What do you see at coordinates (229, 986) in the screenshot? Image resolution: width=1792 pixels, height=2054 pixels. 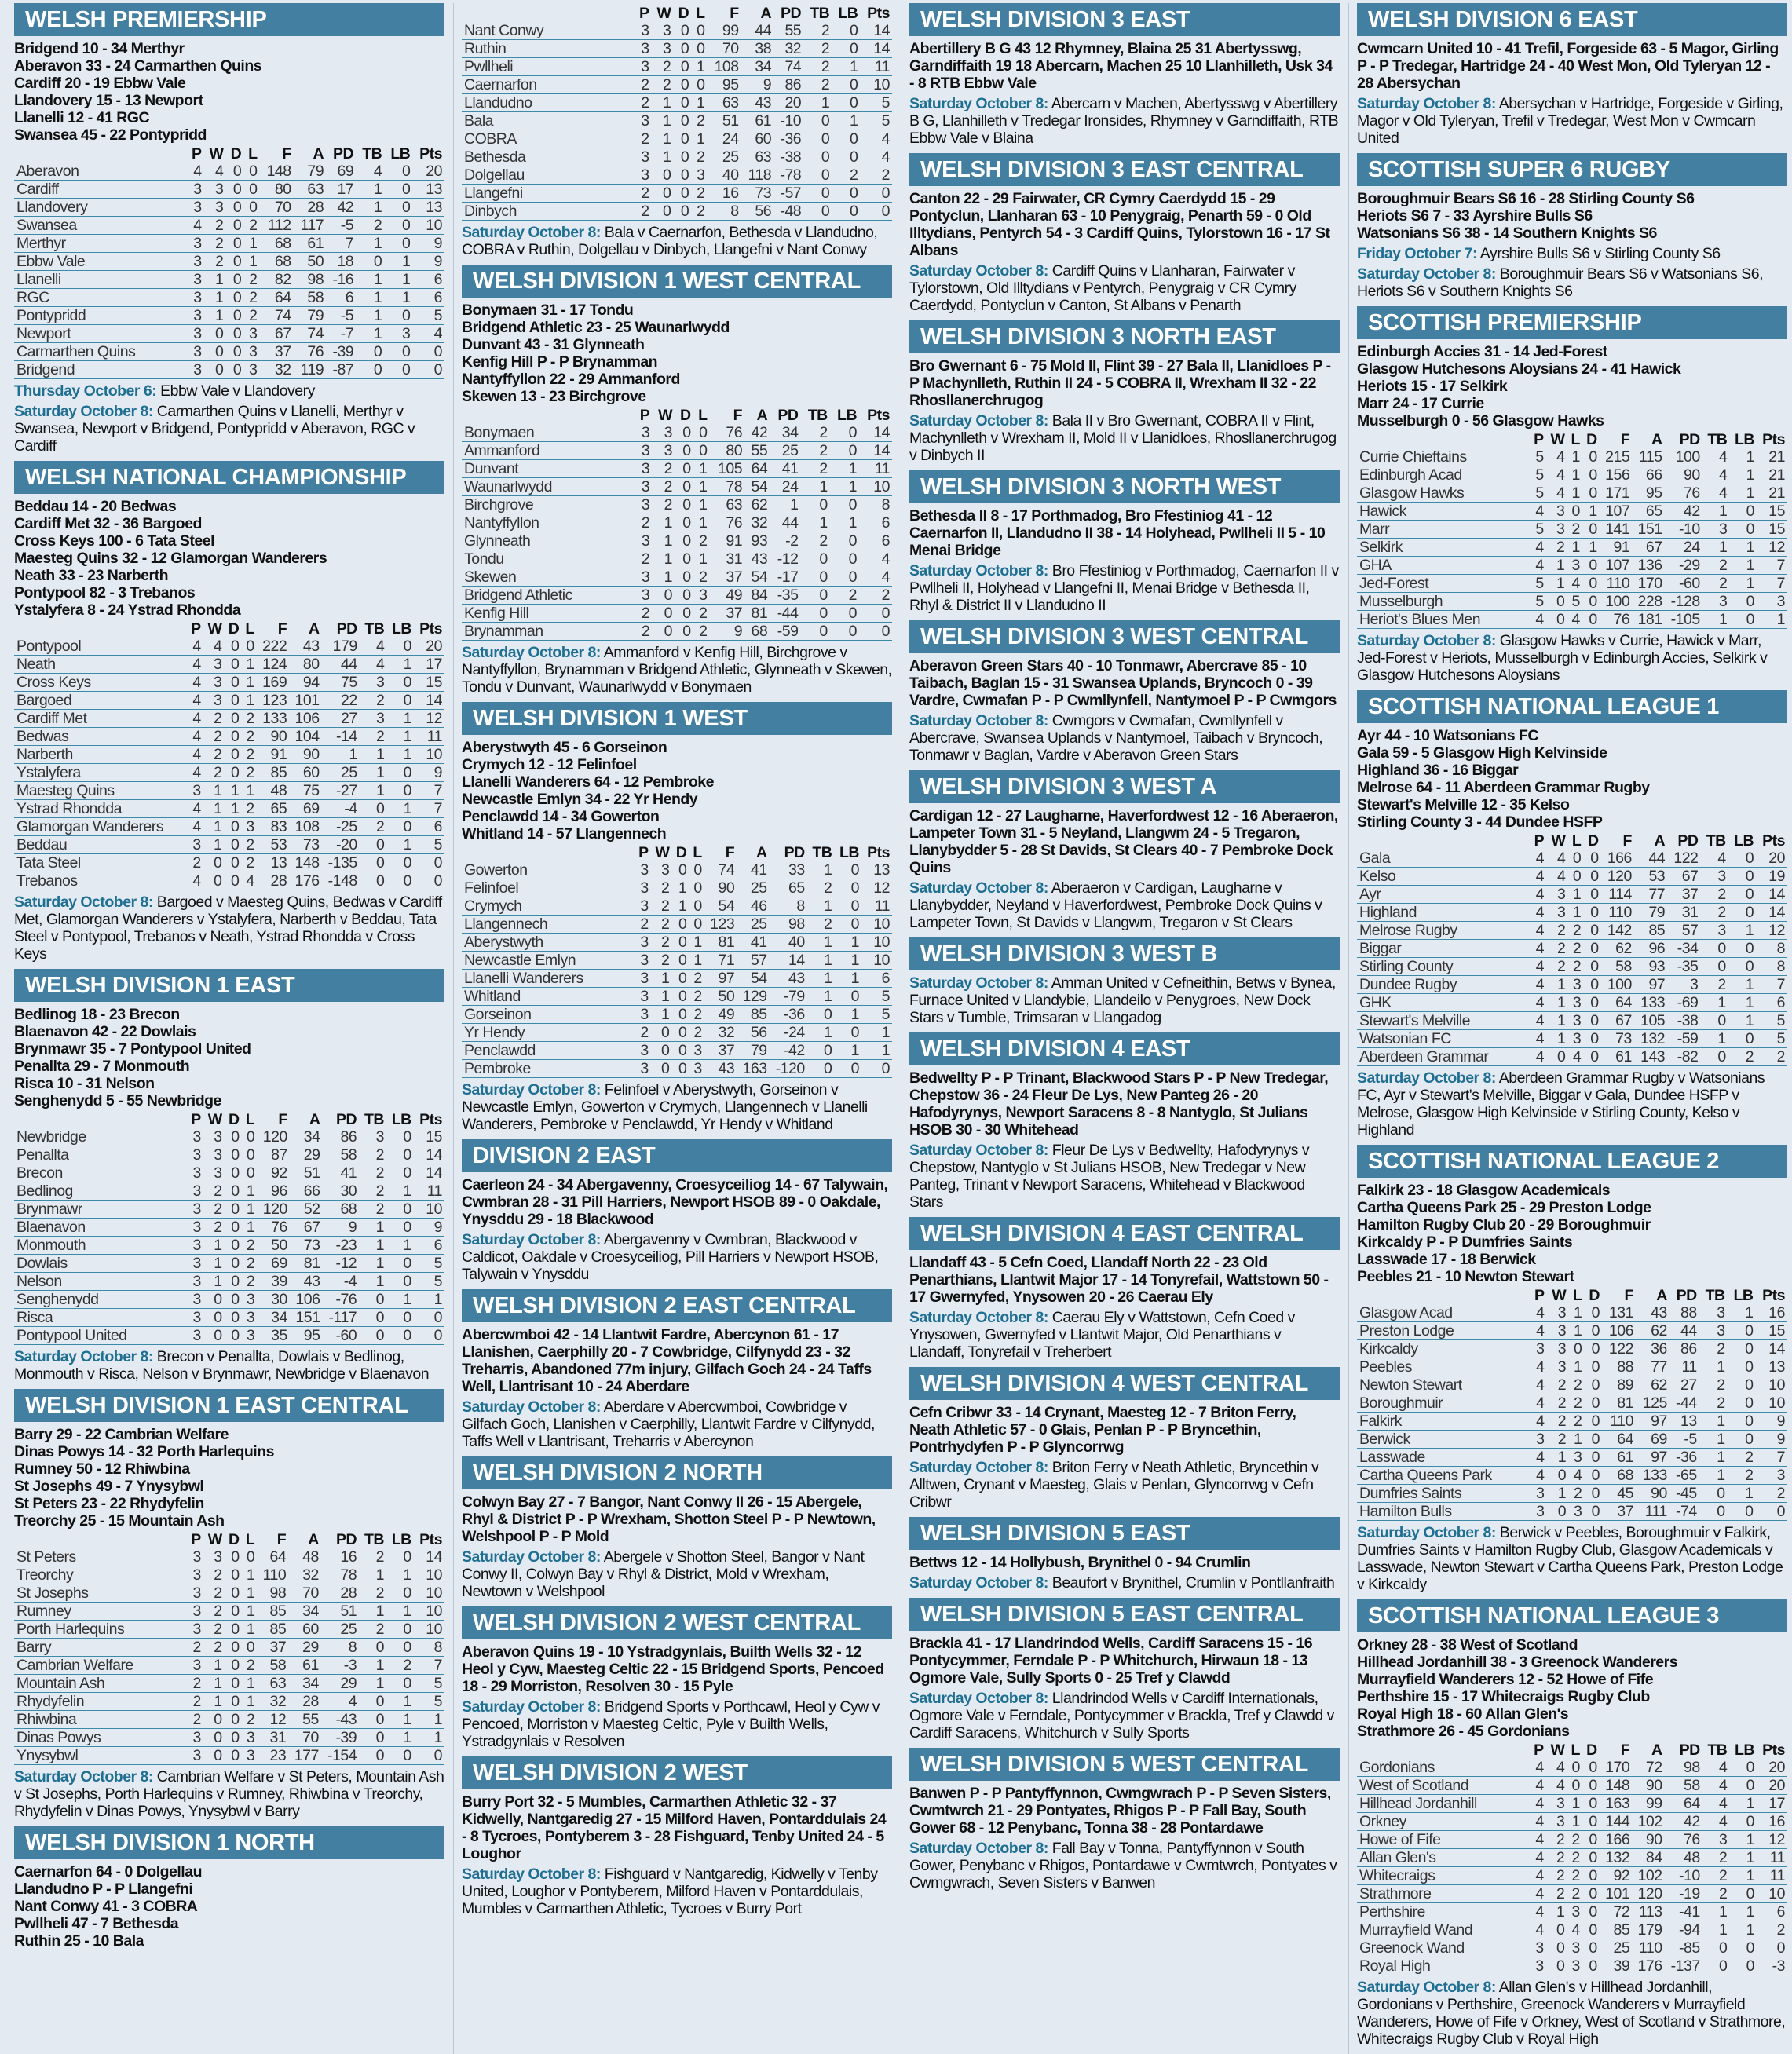 I see `section-header: WELSH DIVISION 1 EAST` at bounding box center [229, 986].